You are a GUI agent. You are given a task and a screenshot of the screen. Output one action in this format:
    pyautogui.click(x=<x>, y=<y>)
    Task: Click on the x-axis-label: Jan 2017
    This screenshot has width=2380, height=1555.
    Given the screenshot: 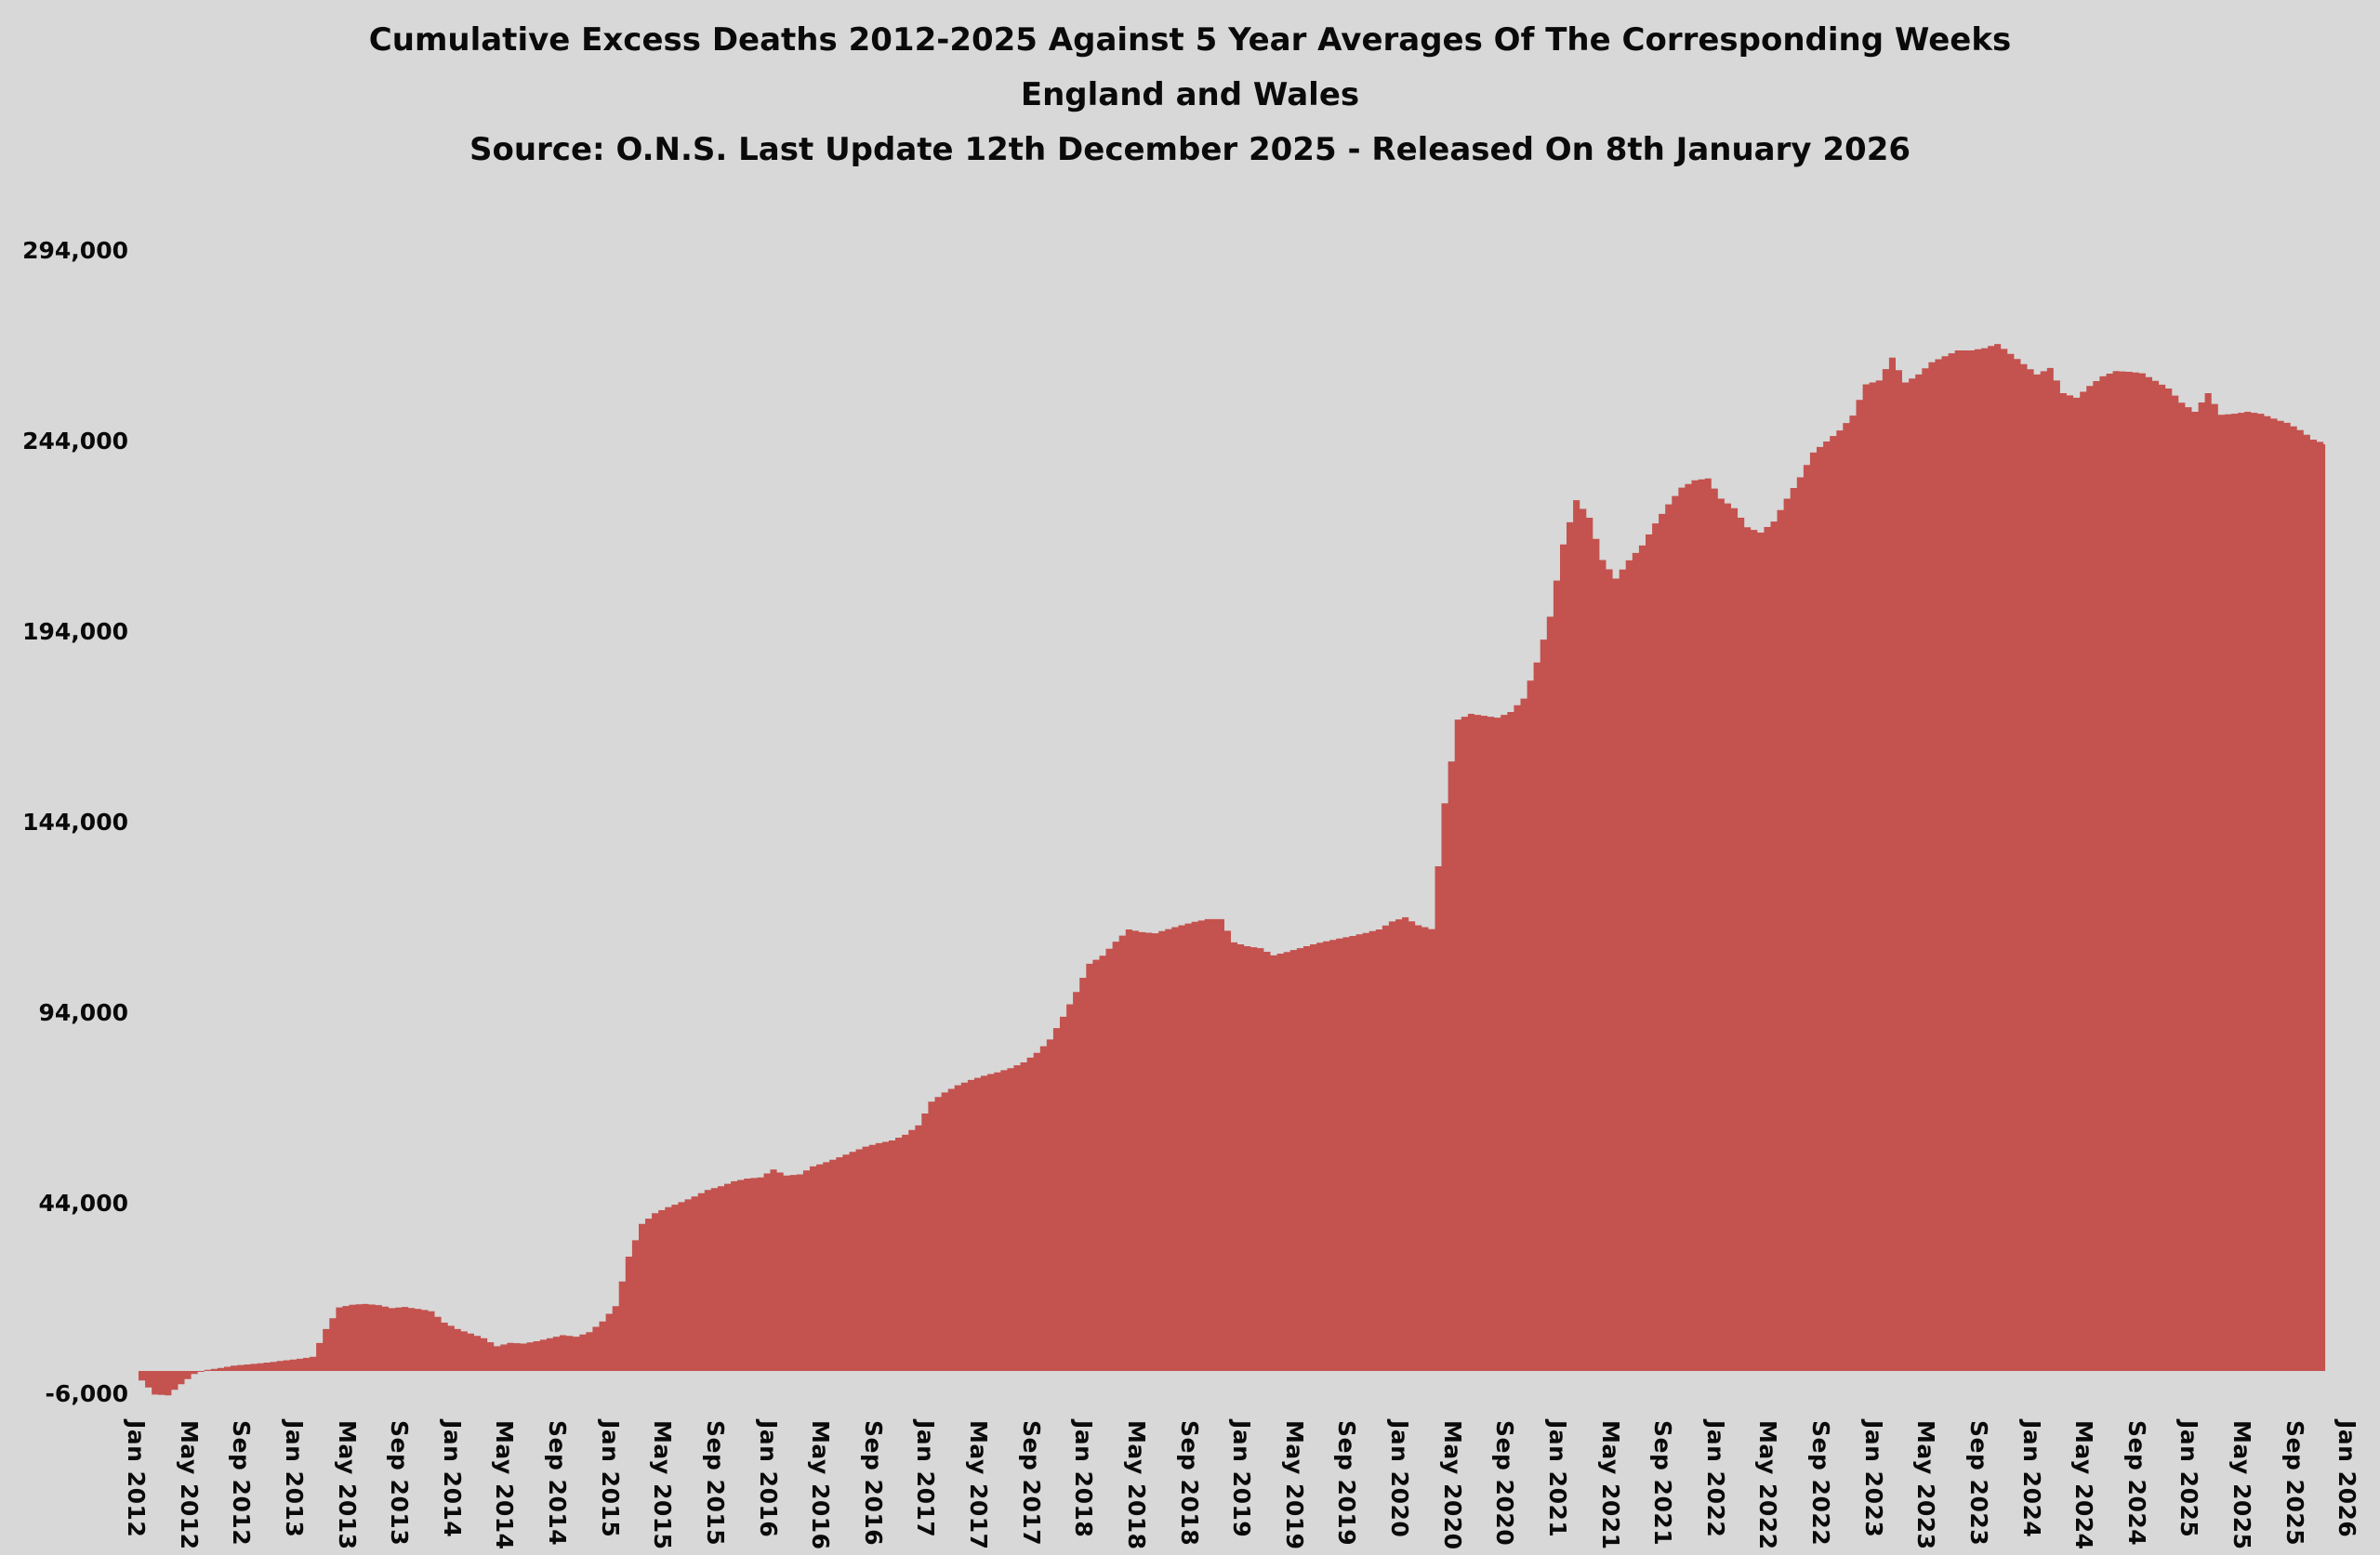 What is the action you would take?
    pyautogui.click(x=925, y=1479)
    